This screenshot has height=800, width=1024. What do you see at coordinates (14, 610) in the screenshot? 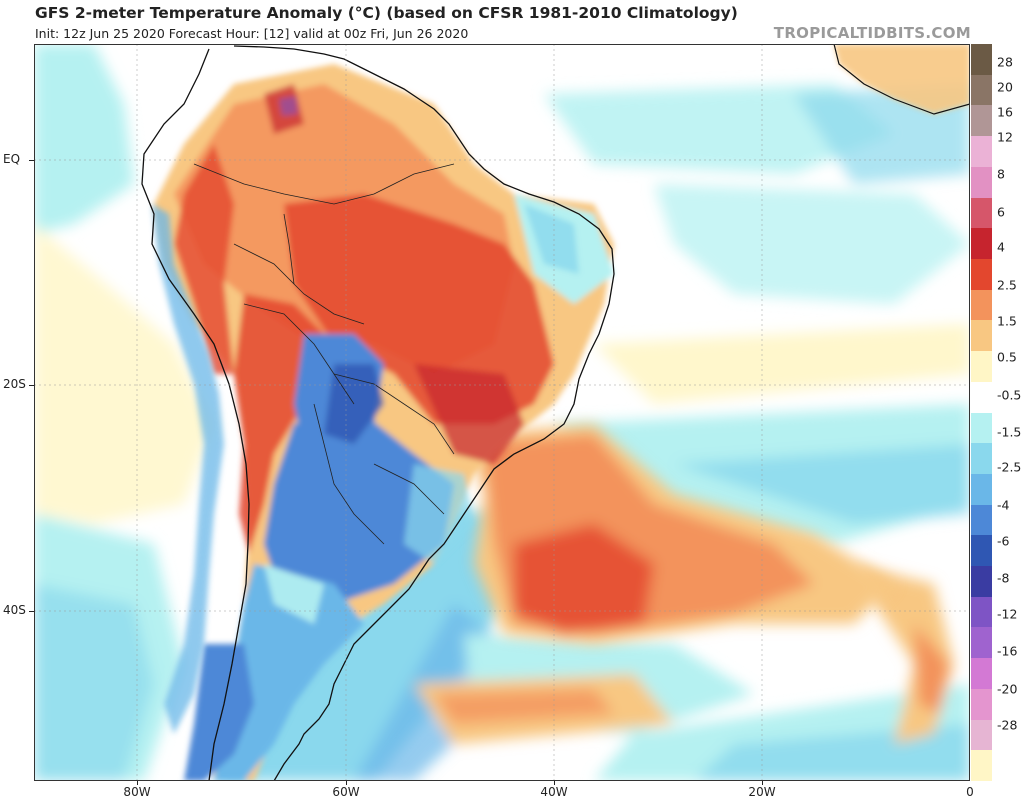
I see `lat-label-40s: 40S` at bounding box center [14, 610].